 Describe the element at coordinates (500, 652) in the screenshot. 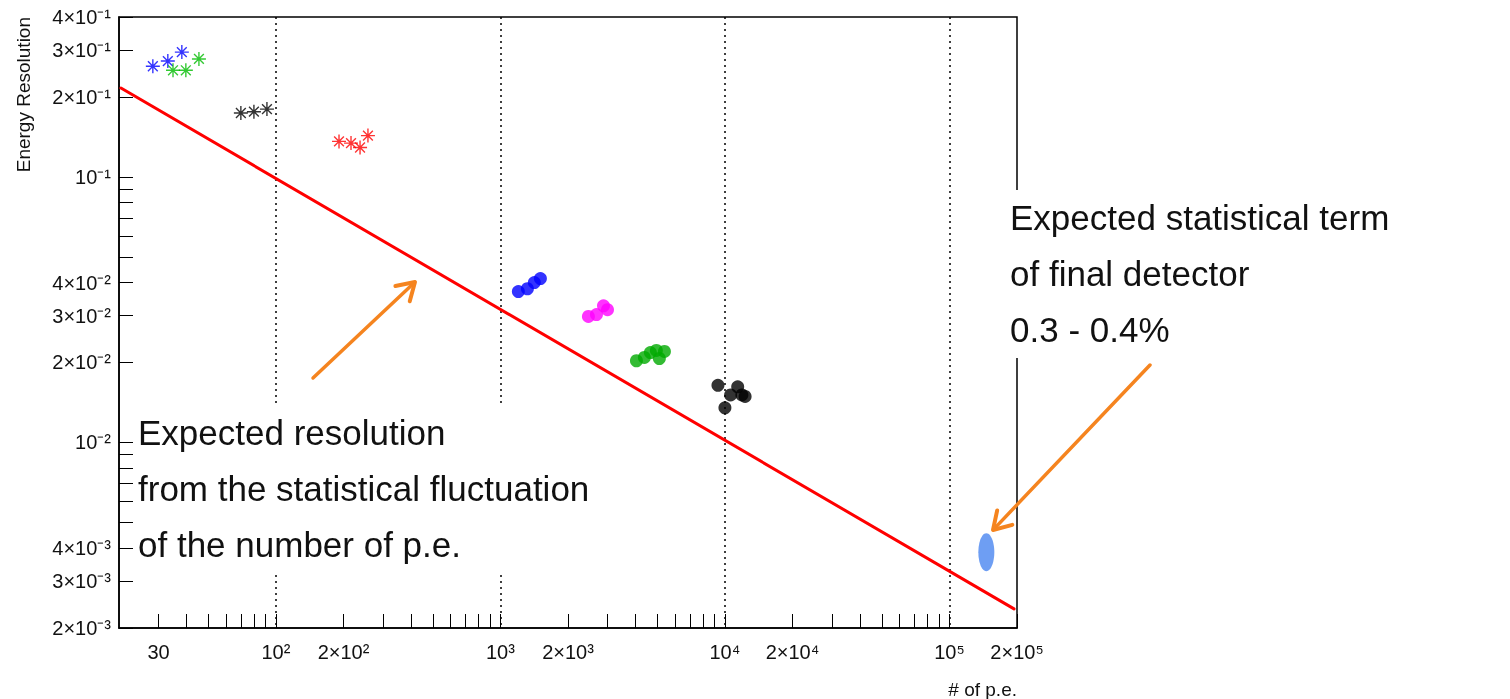

I see `x-tick-label: 10³` at that location.